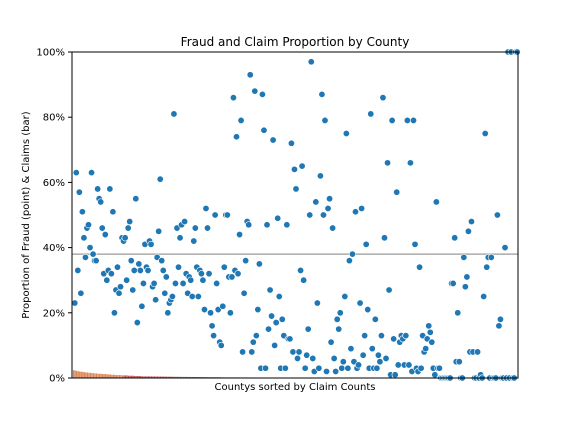  Describe the element at coordinates (295, 42) in the screenshot. I see `chart-title: Fraud and Claim Proportion by County` at that location.